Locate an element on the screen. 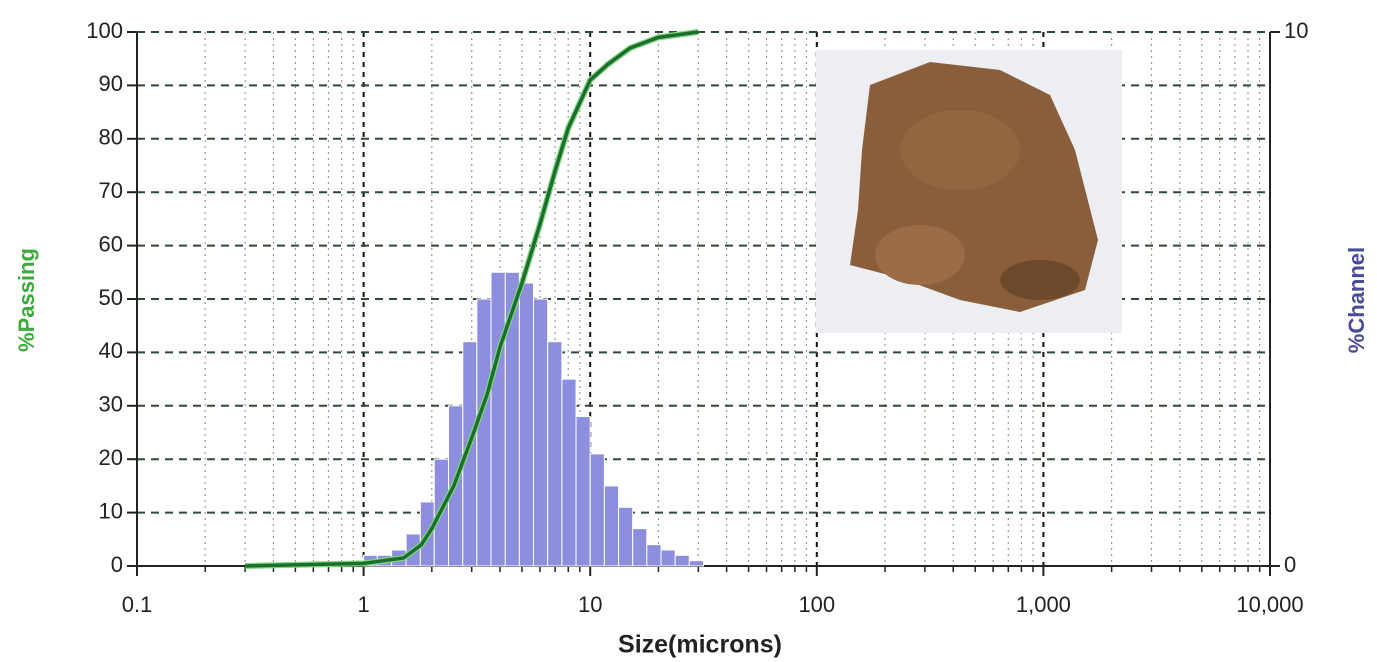  y-tick-label: 40 is located at coordinates (111, 350).